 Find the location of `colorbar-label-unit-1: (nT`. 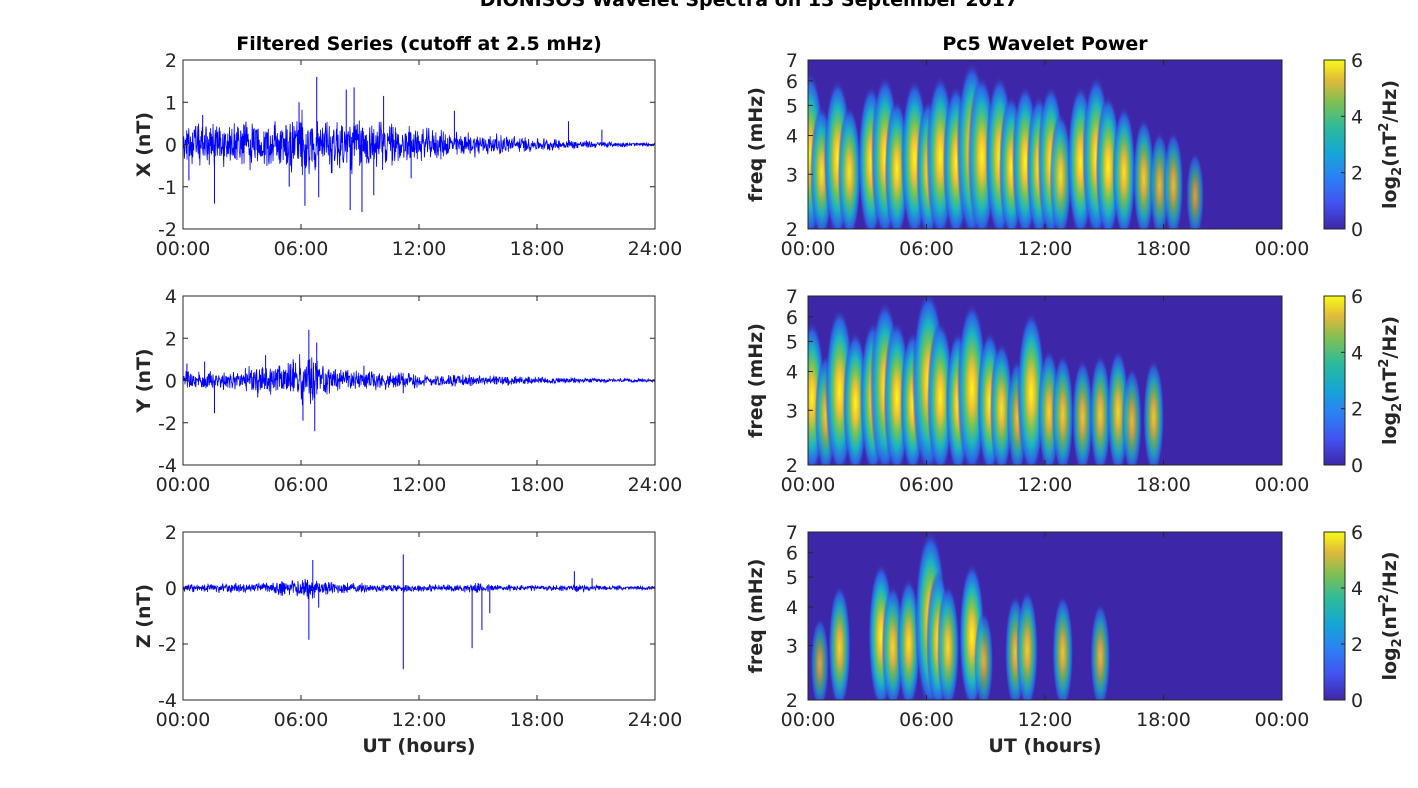

colorbar-label-unit-1: (nT is located at coordinates (1390, 149).